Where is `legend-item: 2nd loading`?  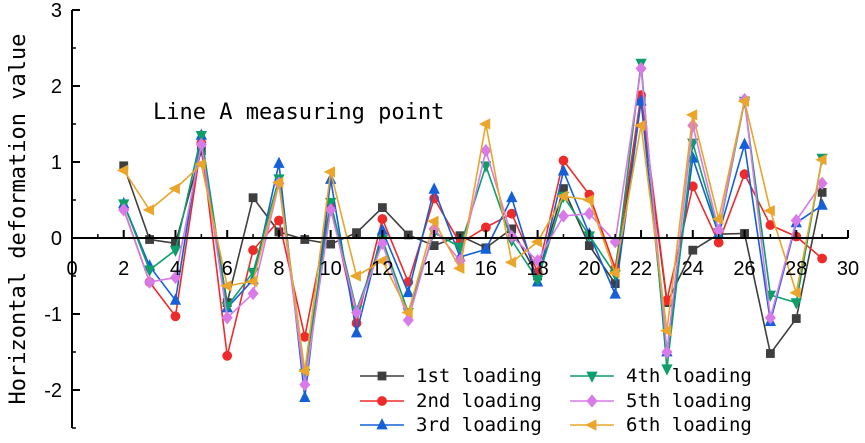 legend-item: 2nd loading is located at coordinates (451, 401).